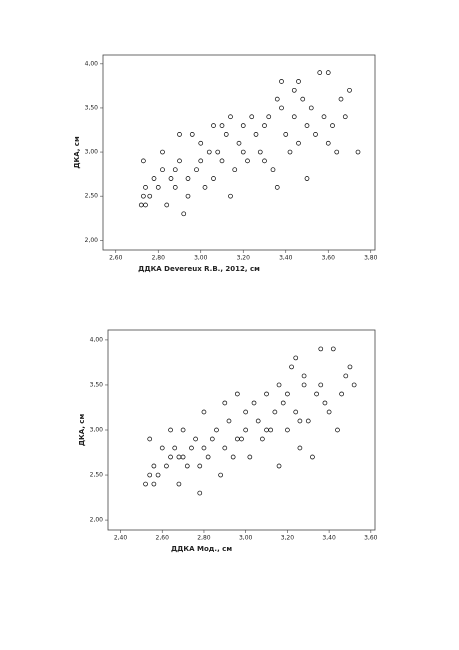 The height and width of the screenshot is (650, 459). I want to click on x-tick-label: 3,80, so click(371, 258).